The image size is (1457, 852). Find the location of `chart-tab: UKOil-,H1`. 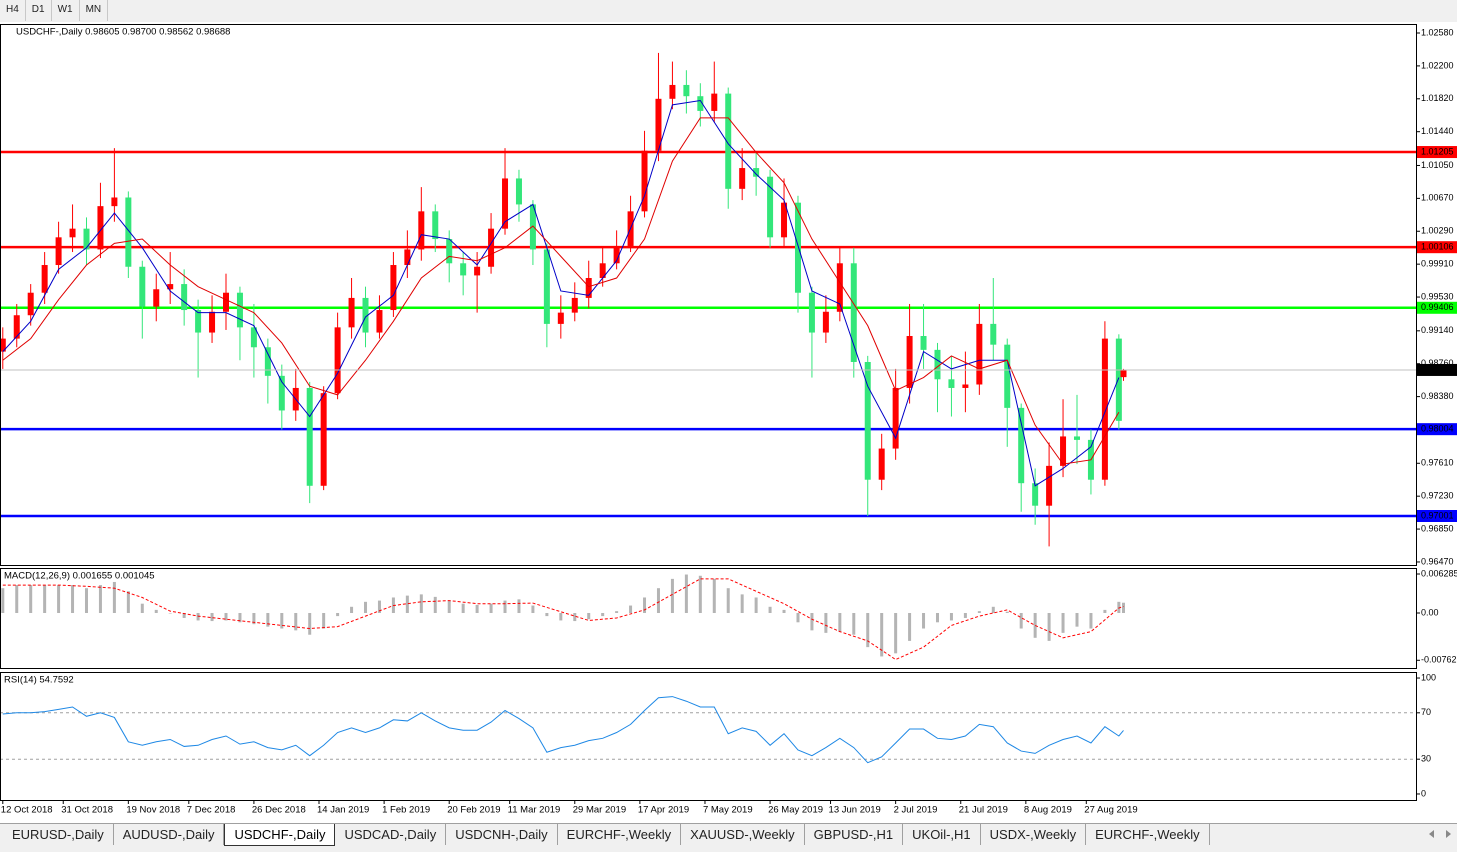

chart-tab: UKOil-,H1 is located at coordinates (942, 834).